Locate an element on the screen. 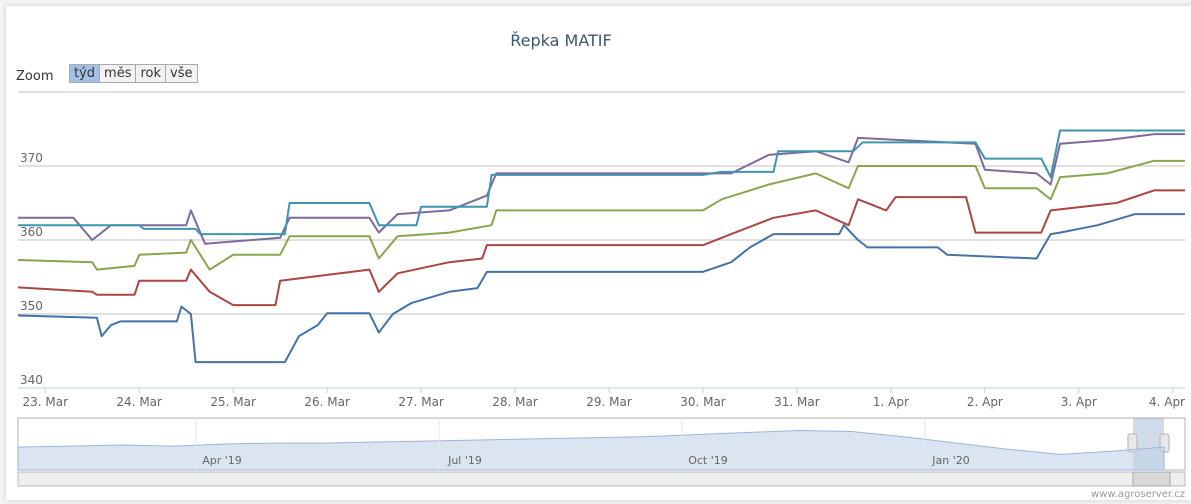  navigator-label: Oct '19 is located at coordinates (708, 460).